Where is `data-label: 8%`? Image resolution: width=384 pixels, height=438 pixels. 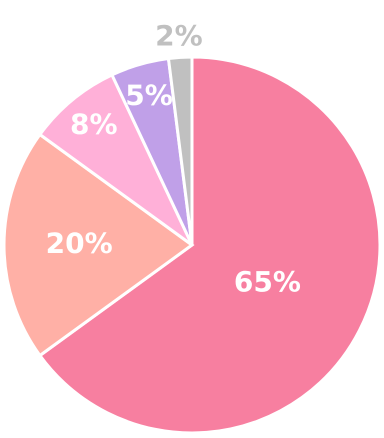 data-label: 8% is located at coordinates (94, 125).